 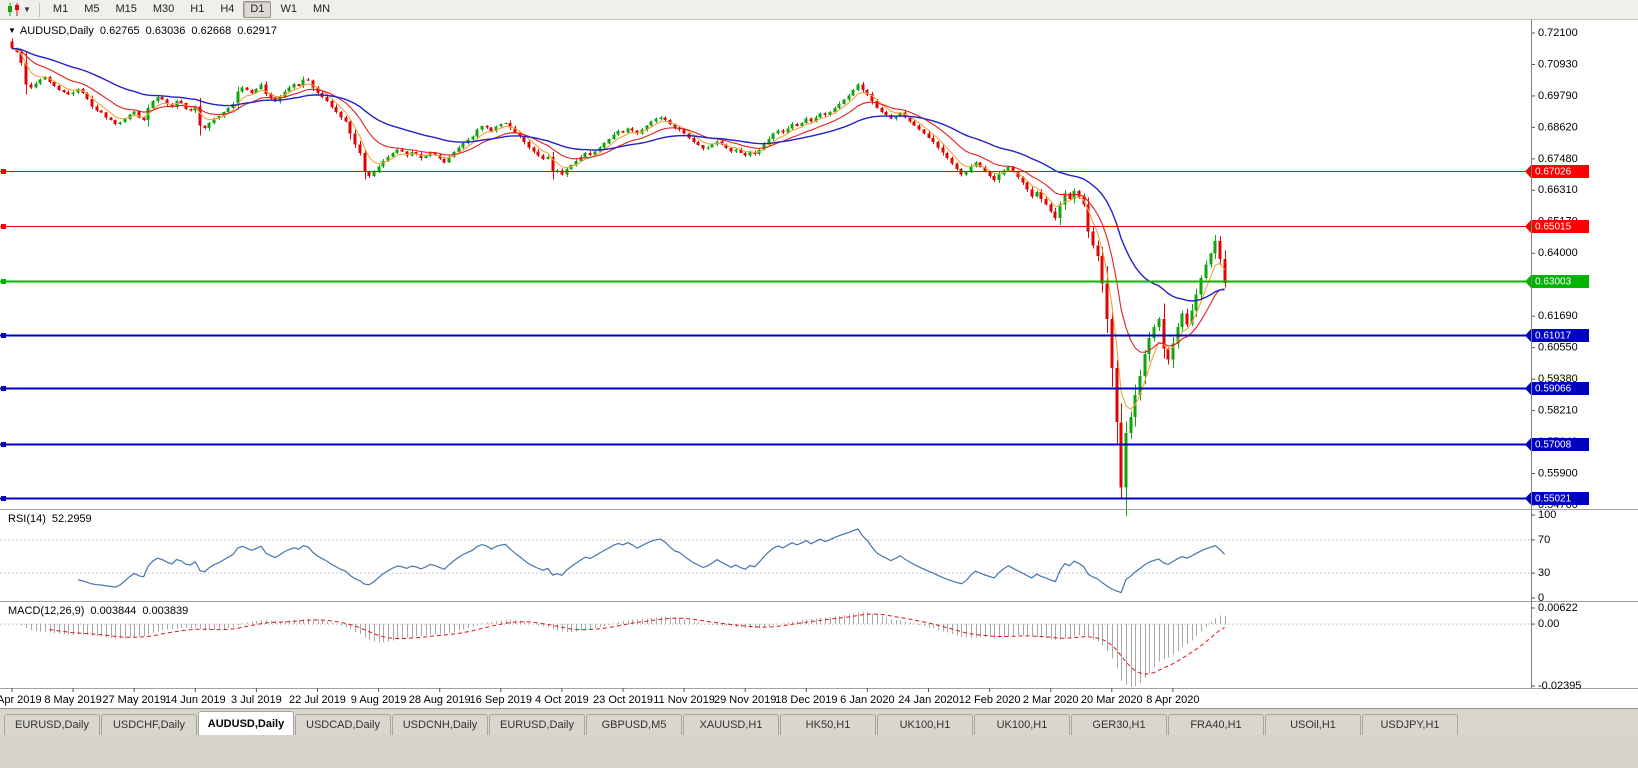 I want to click on chart-tab-ger30-h1: GER30,H1, so click(x=1119, y=724).